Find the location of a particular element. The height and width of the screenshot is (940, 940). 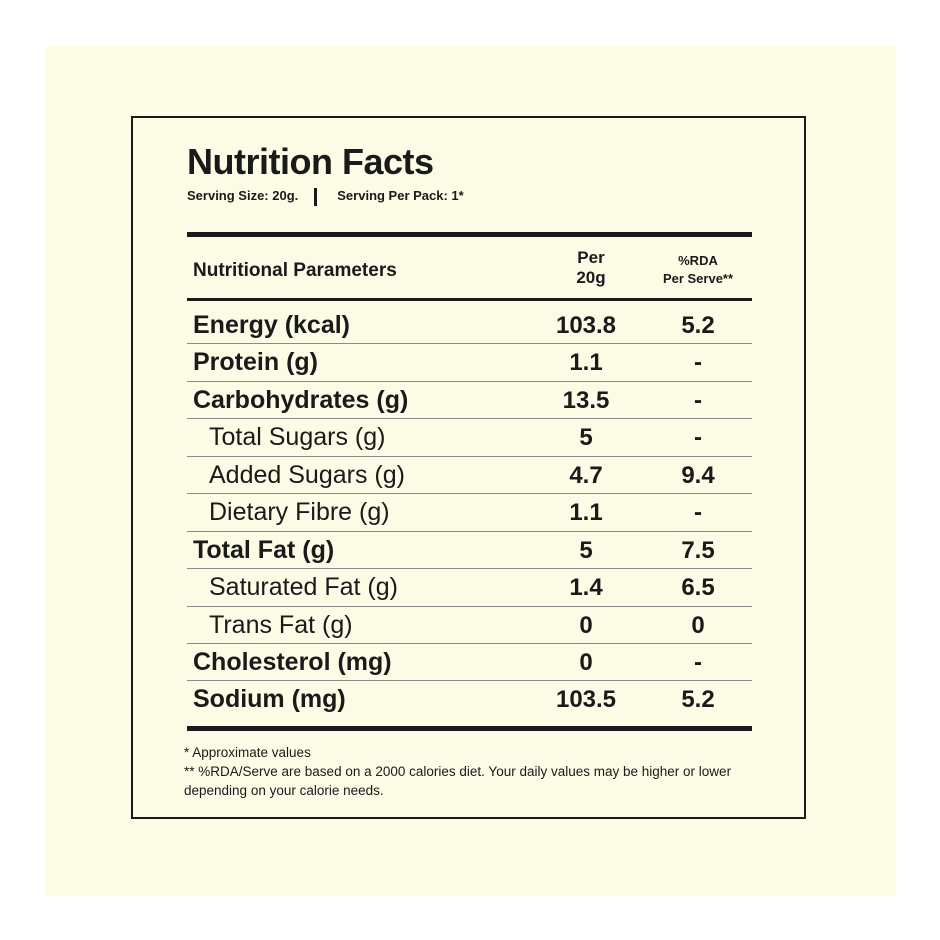

table-row: Added Sugars (g) 4.7 9.4 is located at coordinates (469, 476).